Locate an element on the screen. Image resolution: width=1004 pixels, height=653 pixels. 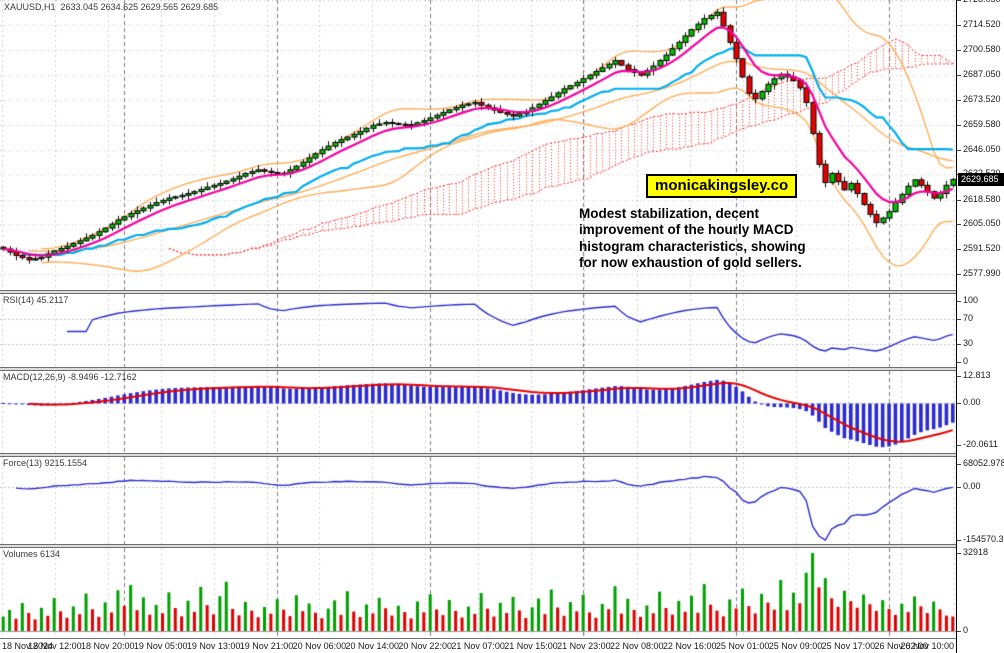
time-axis-label: 20 Nov 14:00 is located at coordinates (372, 646).